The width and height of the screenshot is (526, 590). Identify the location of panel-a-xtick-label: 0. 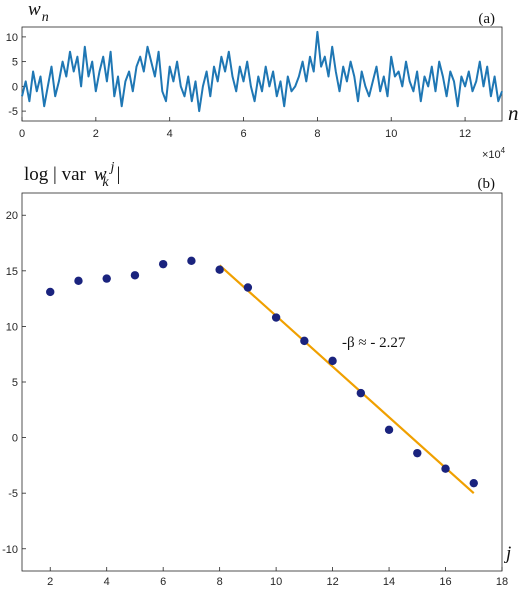
(22, 134).